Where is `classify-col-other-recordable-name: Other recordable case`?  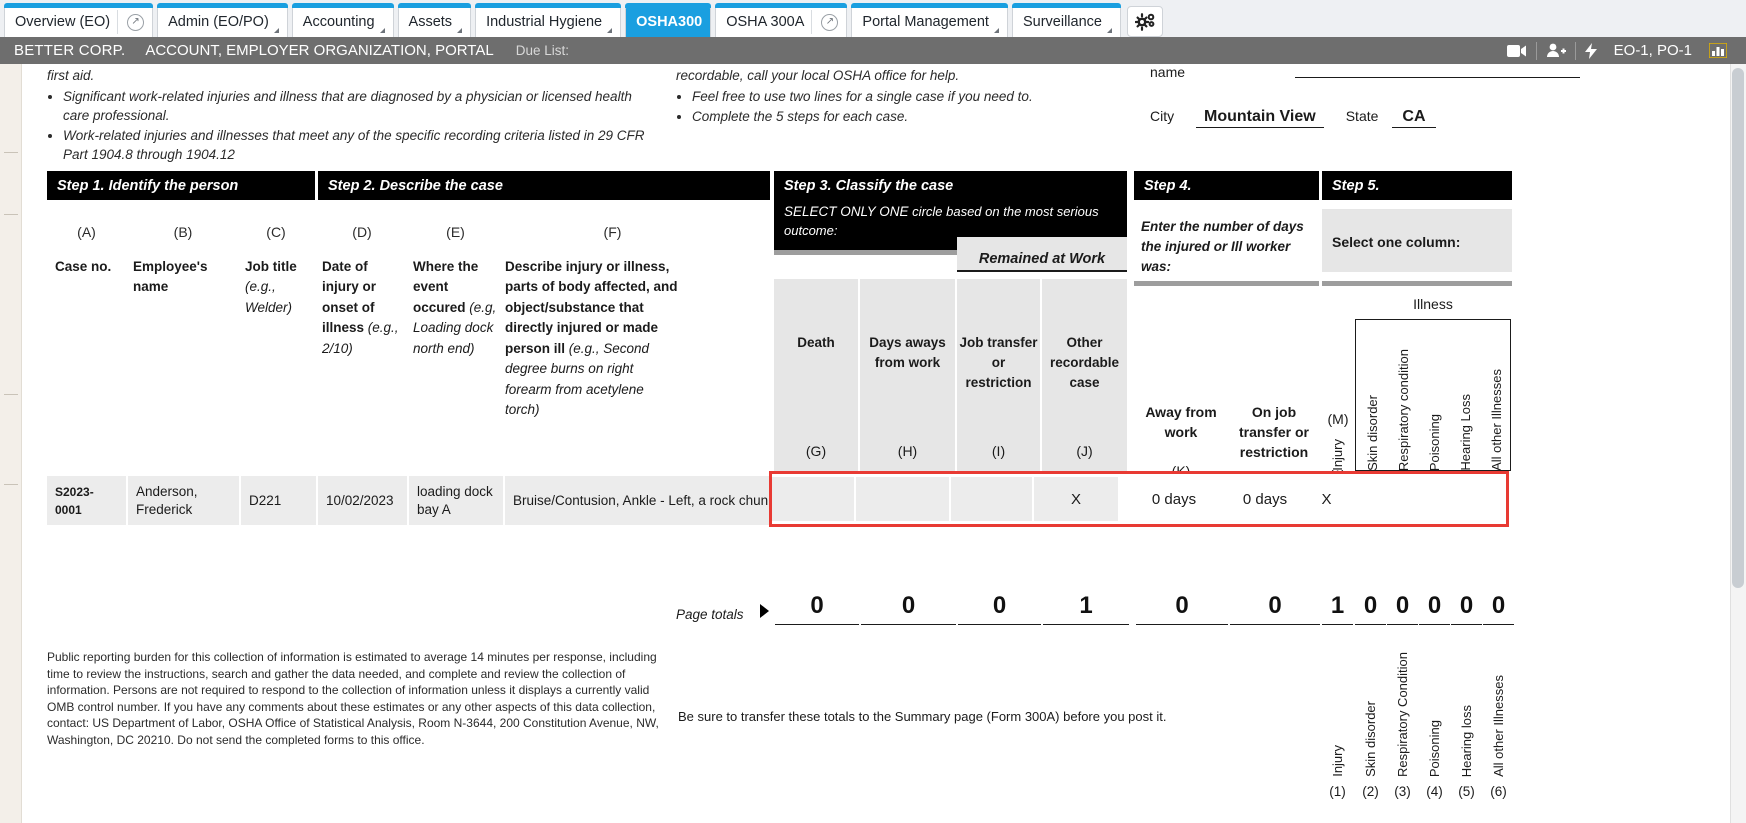 classify-col-other-recordable-name: Other recordable case is located at coordinates (1084, 362).